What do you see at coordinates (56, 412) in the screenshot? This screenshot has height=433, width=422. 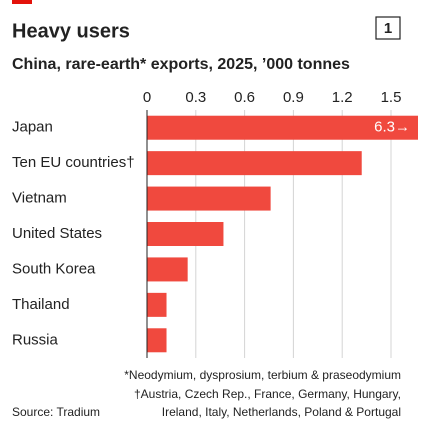 I see `source: Source: Tradium` at bounding box center [56, 412].